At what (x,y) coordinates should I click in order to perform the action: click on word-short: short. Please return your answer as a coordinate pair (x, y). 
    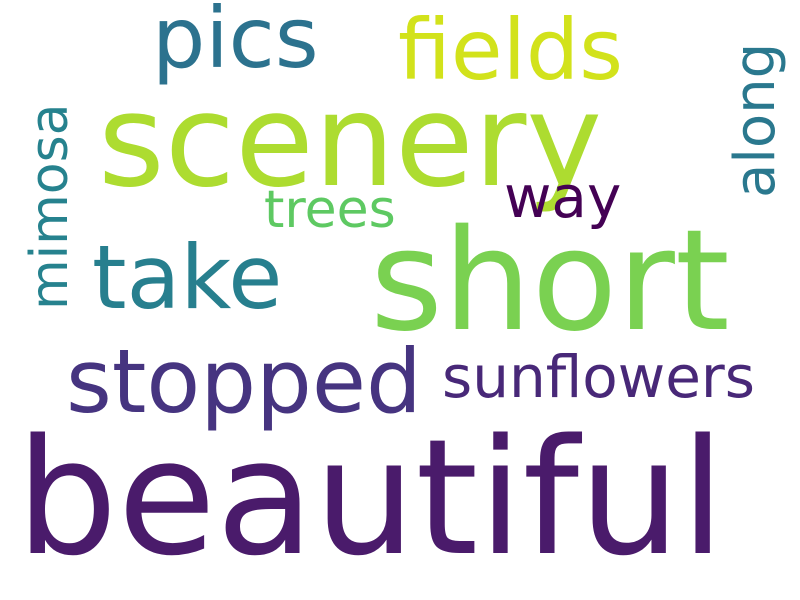
    Looking at the image, I should click on (550, 281).